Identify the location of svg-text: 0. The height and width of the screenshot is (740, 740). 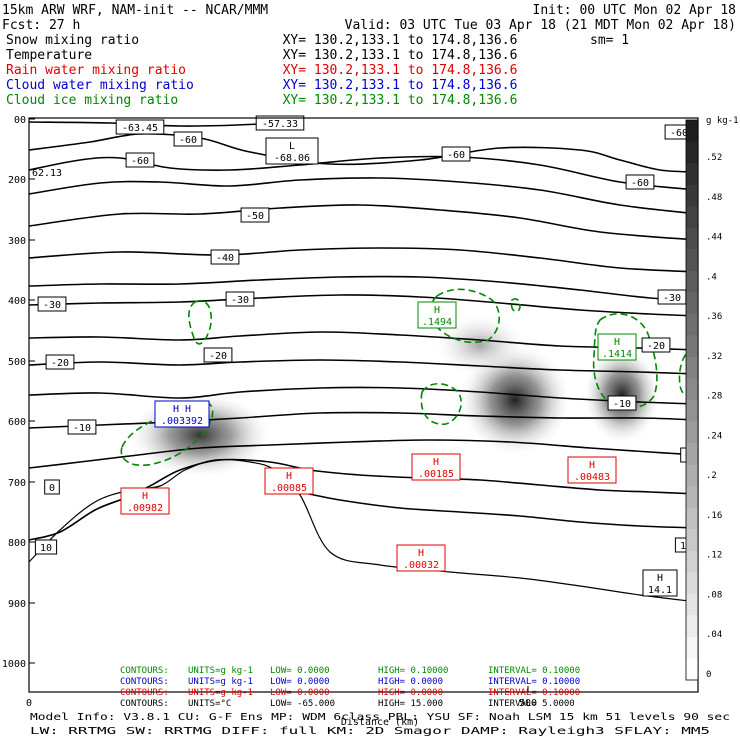
(52, 488).